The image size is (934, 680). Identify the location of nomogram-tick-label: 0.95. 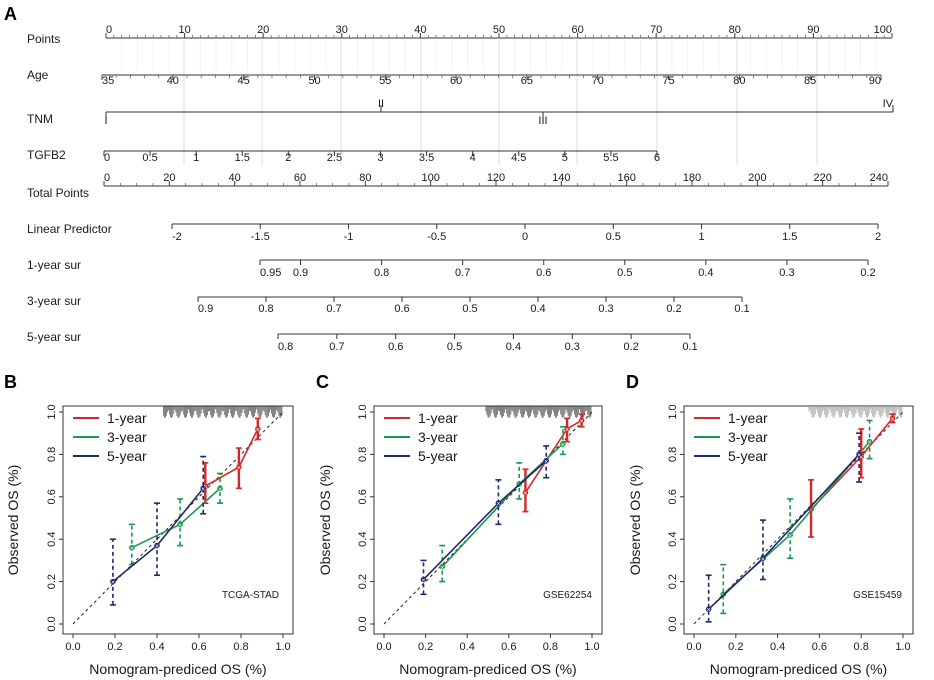
(270, 273).